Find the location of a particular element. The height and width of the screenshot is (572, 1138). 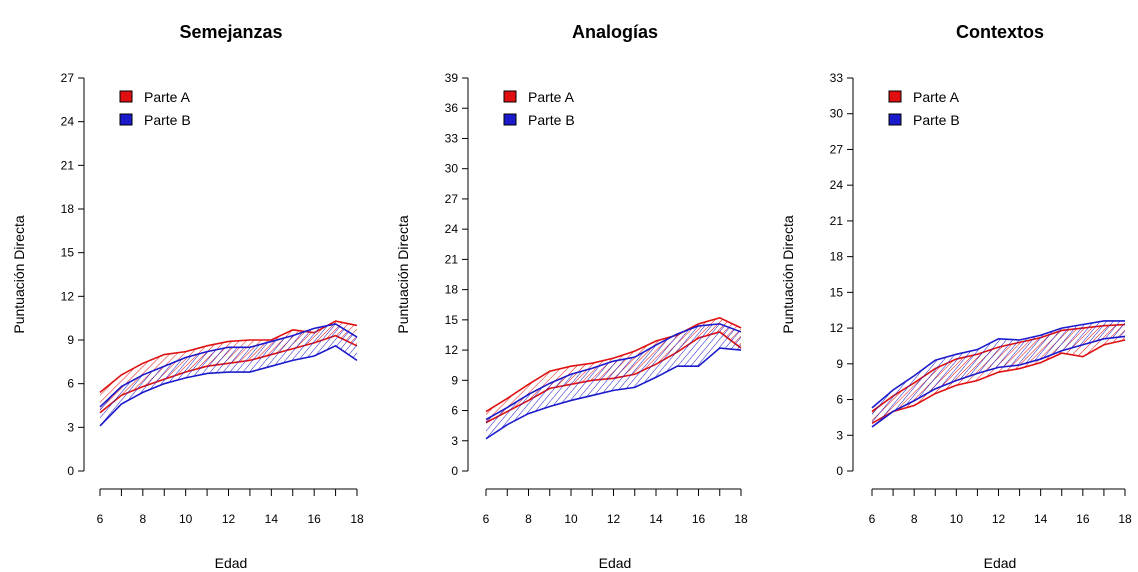

chart-title: Semejanzas is located at coordinates (230, 32).